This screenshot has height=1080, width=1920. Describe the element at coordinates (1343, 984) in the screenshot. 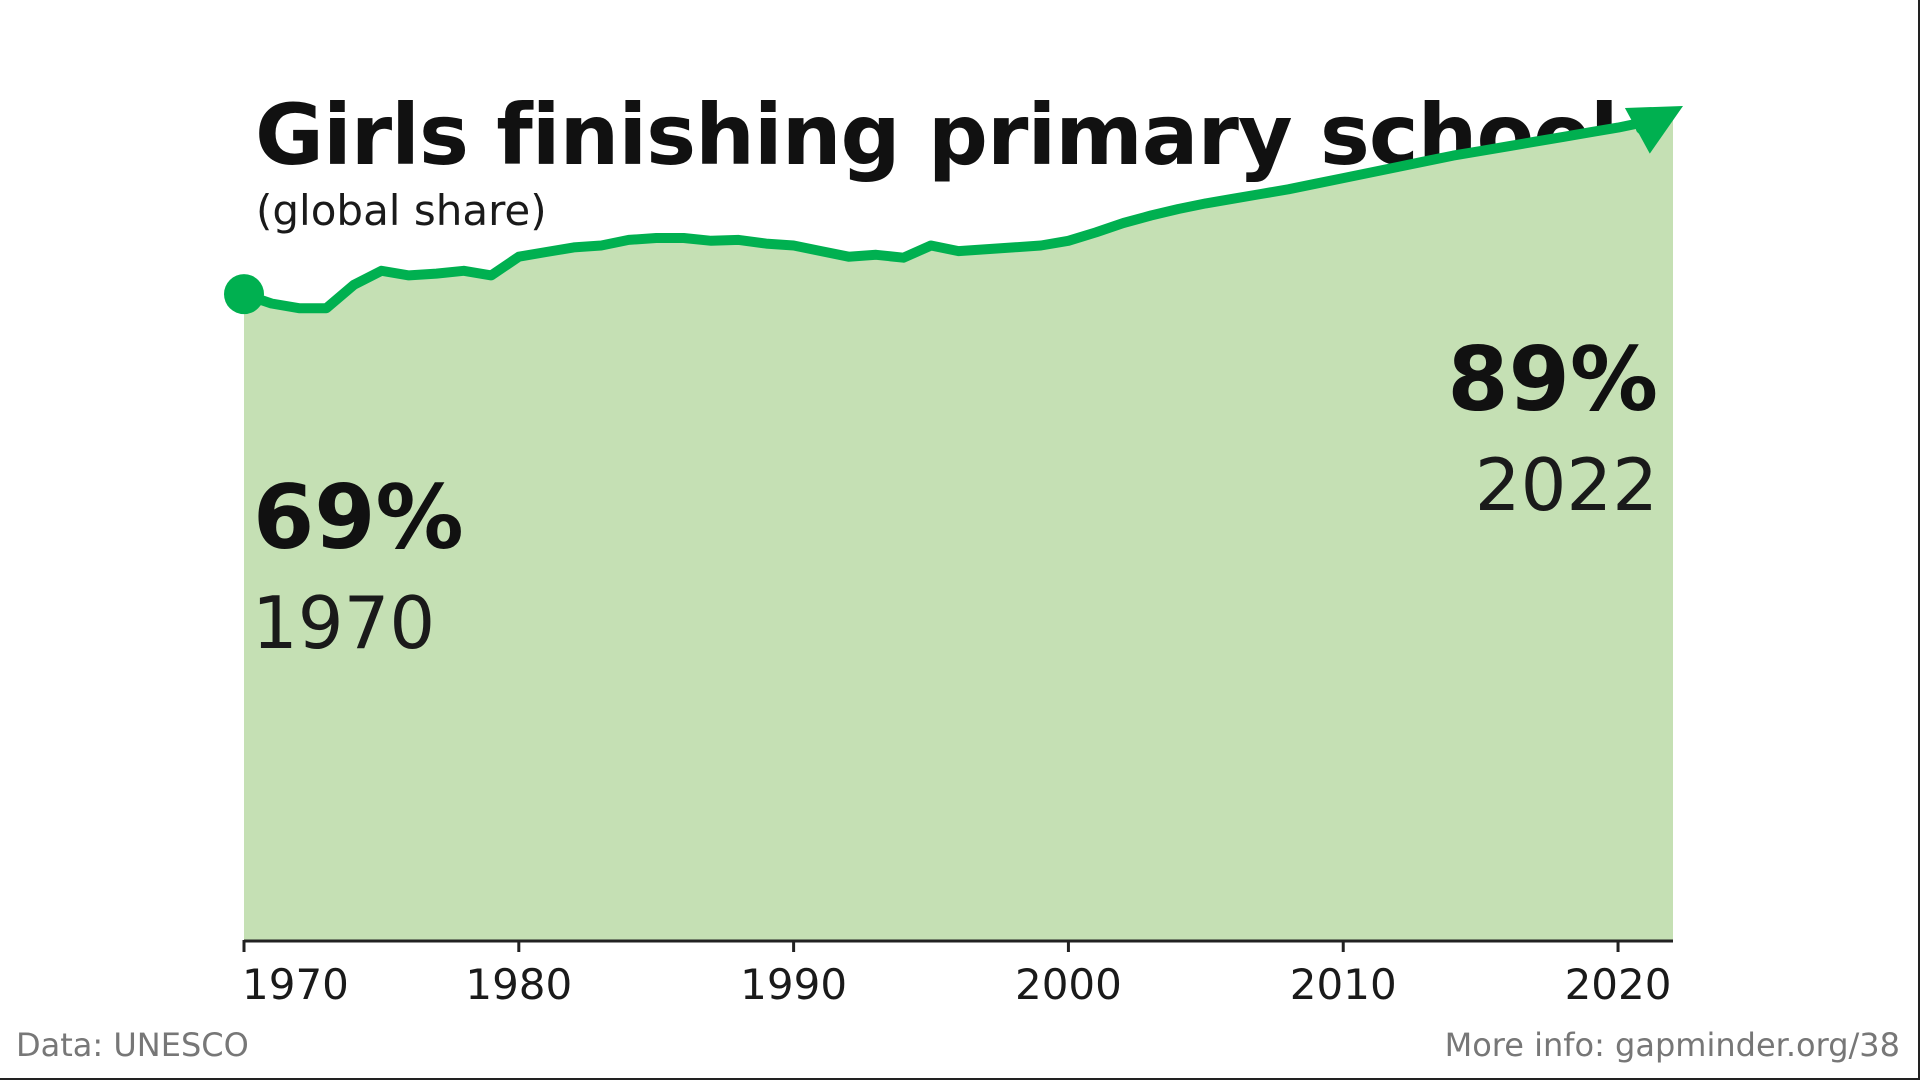

I see `x-tick-label: 2010` at that location.